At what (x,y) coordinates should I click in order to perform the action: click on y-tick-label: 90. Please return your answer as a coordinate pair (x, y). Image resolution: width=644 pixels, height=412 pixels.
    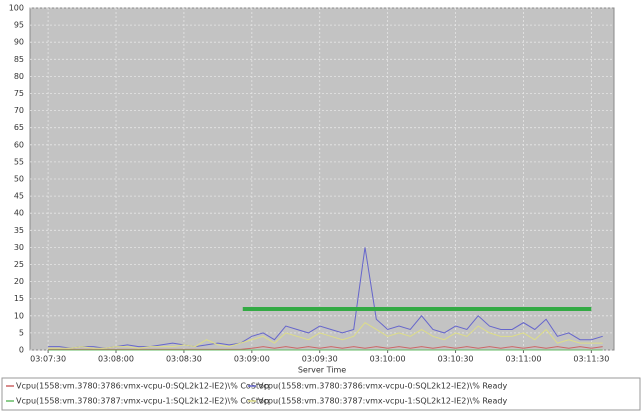
    Looking at the image, I should click on (19, 42).